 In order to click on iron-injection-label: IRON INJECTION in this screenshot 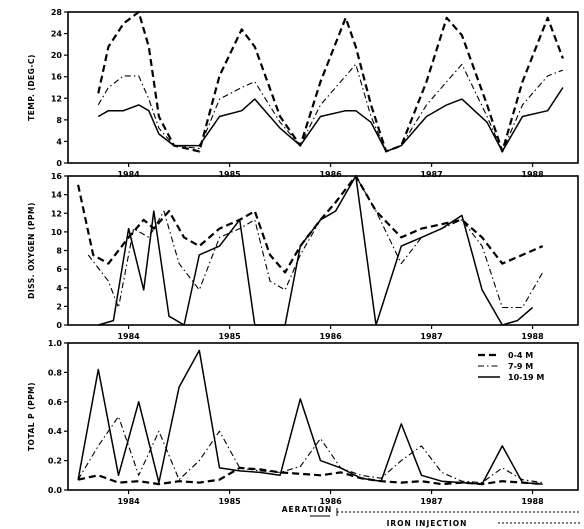, I will do `click(427, 523)`.